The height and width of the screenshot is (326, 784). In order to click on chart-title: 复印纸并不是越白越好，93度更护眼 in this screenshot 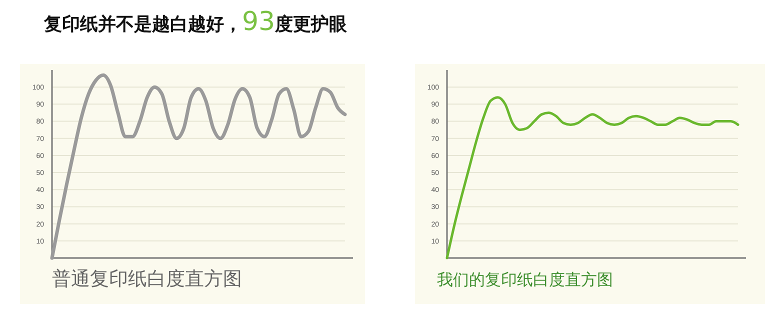, I will do `click(195, 22)`.